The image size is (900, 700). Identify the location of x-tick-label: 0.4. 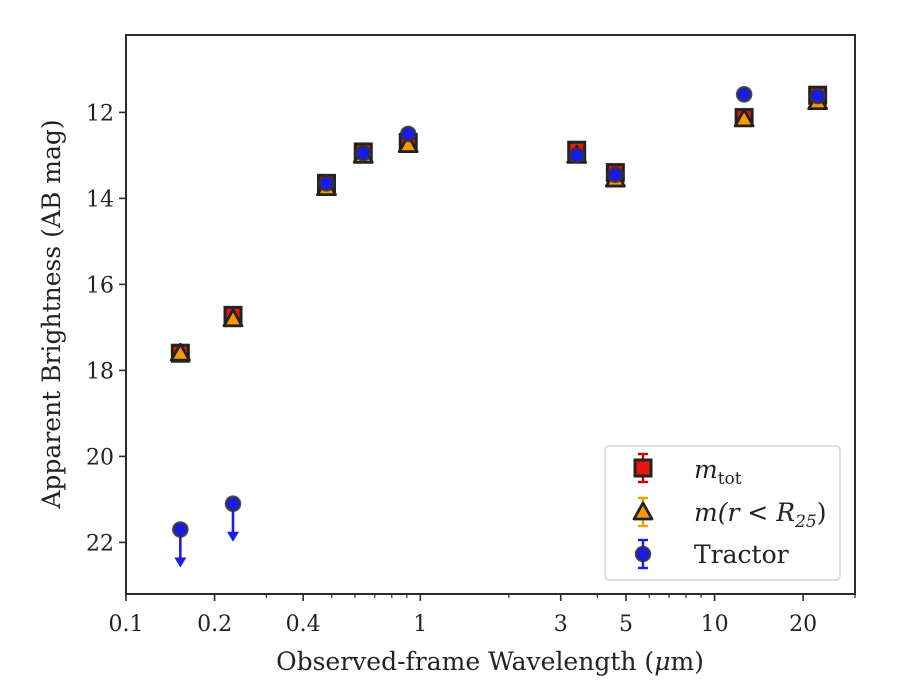
(303, 624).